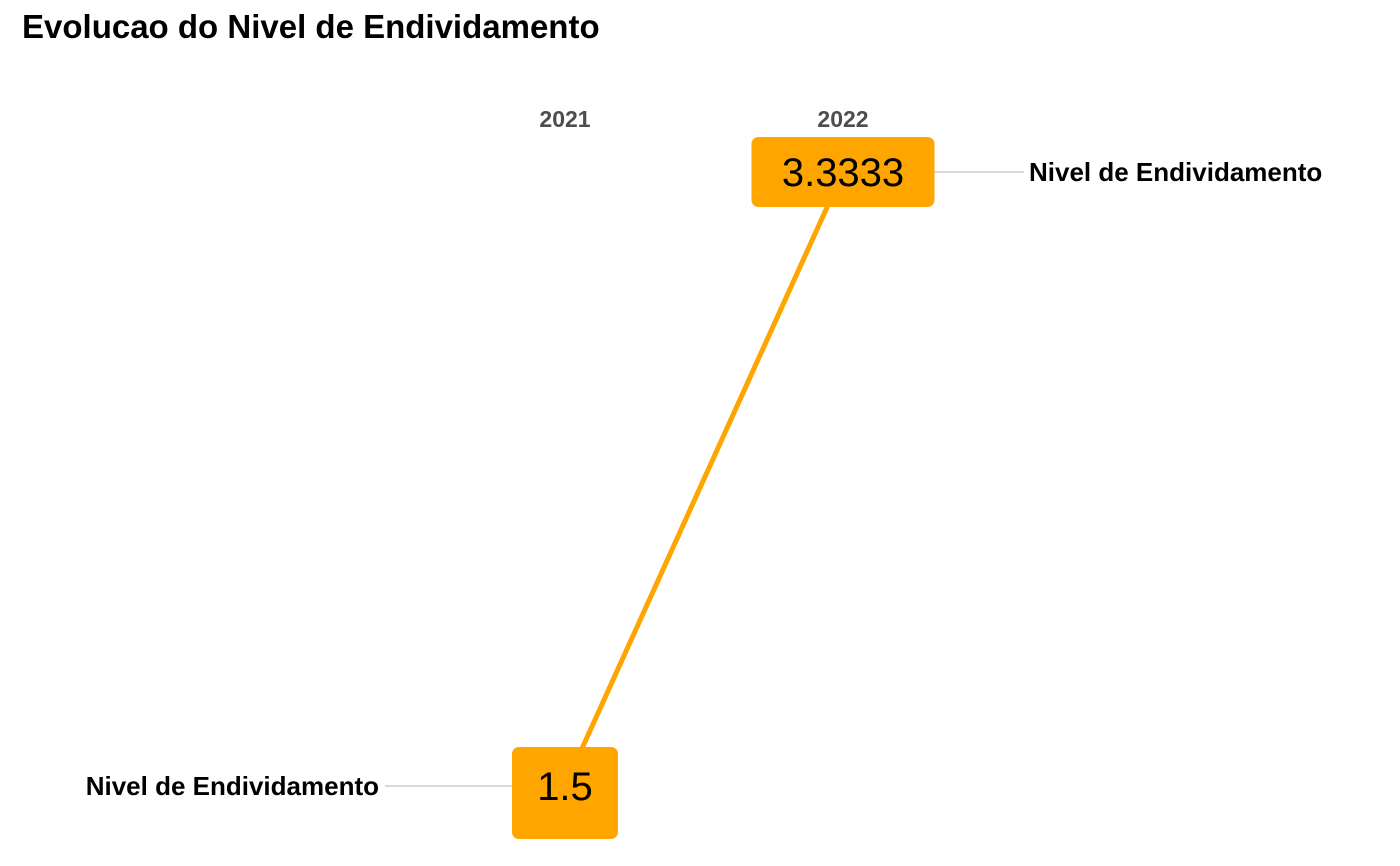 This screenshot has height=866, width=1400. I want to click on value-label-2021: 1.5, so click(565, 787).